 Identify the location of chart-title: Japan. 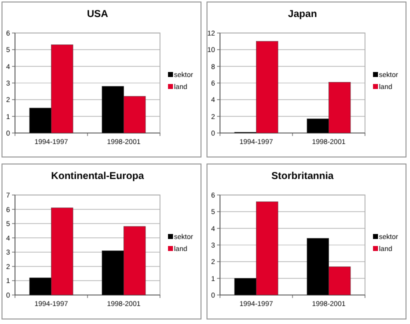
(302, 14).